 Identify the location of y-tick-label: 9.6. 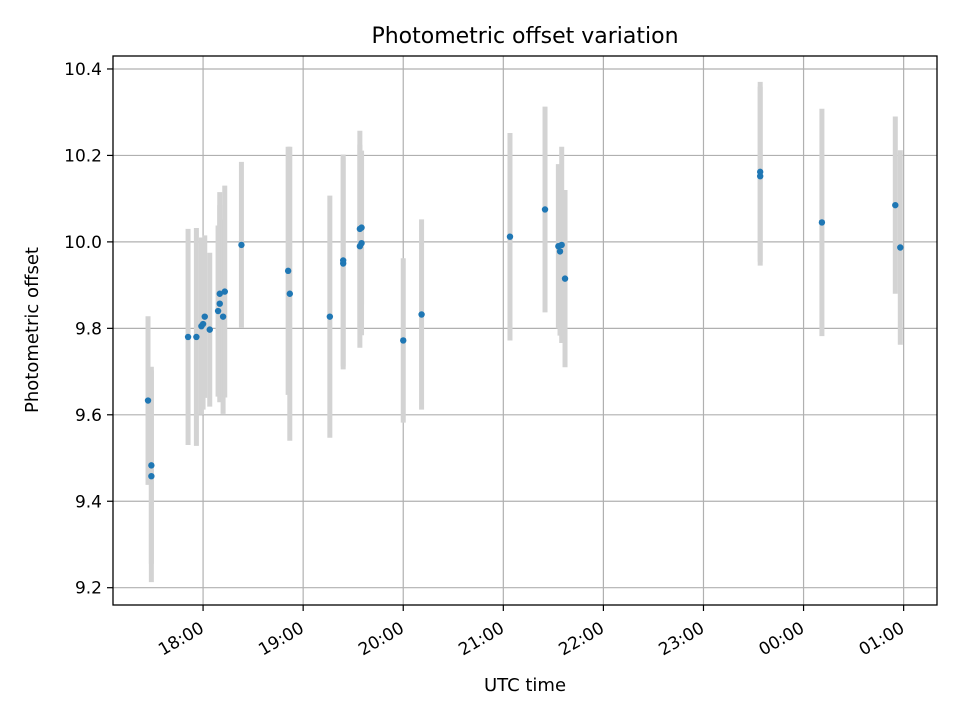
(88, 416).